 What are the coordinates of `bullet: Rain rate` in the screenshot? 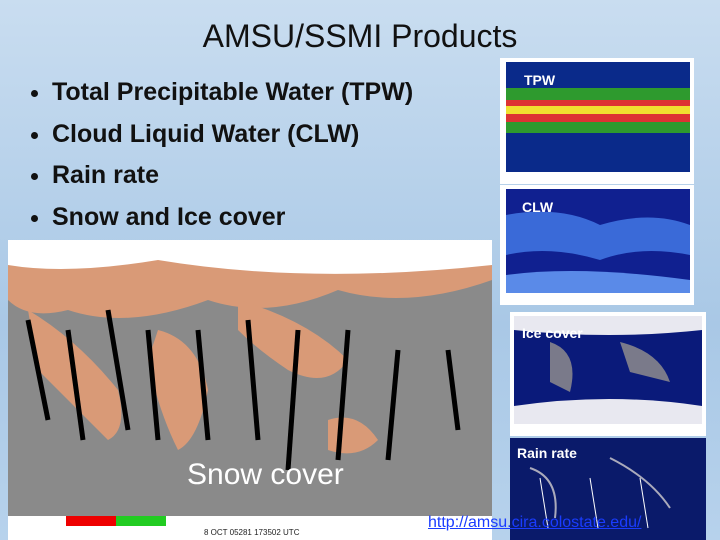 It's located at (232, 176).